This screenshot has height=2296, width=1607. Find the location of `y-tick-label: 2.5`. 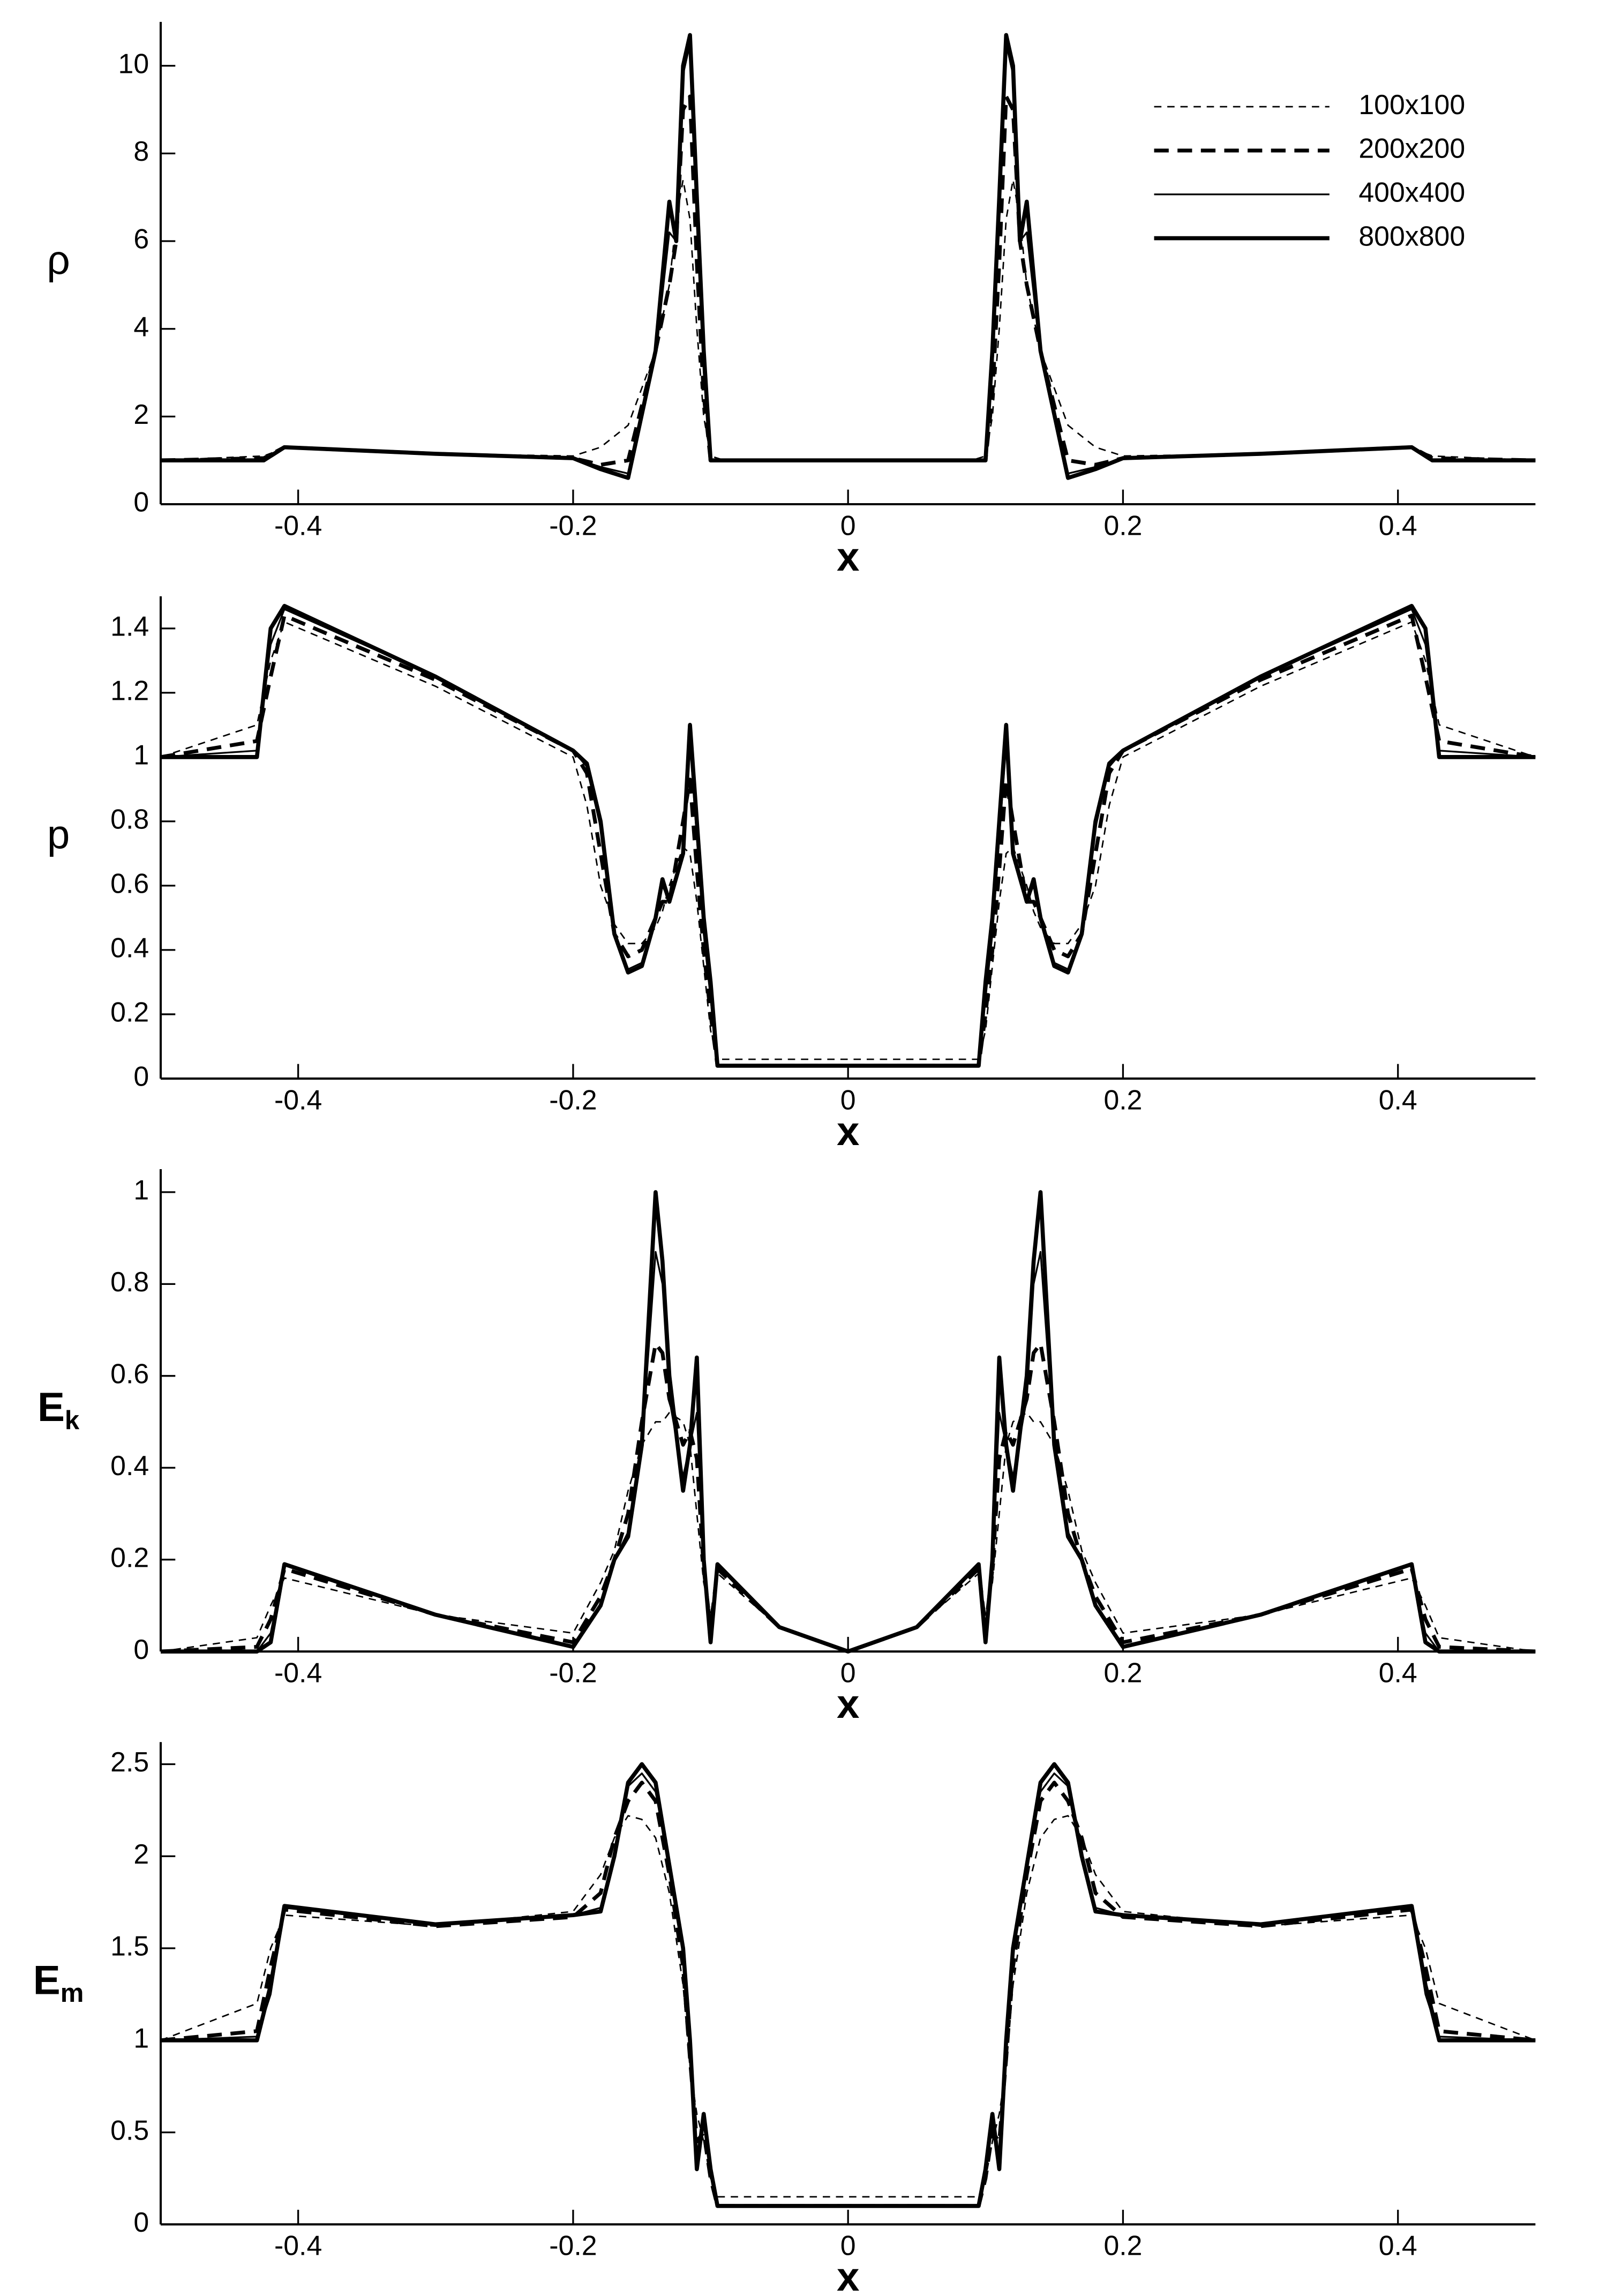

y-tick-label: 2.5 is located at coordinates (129, 1761).